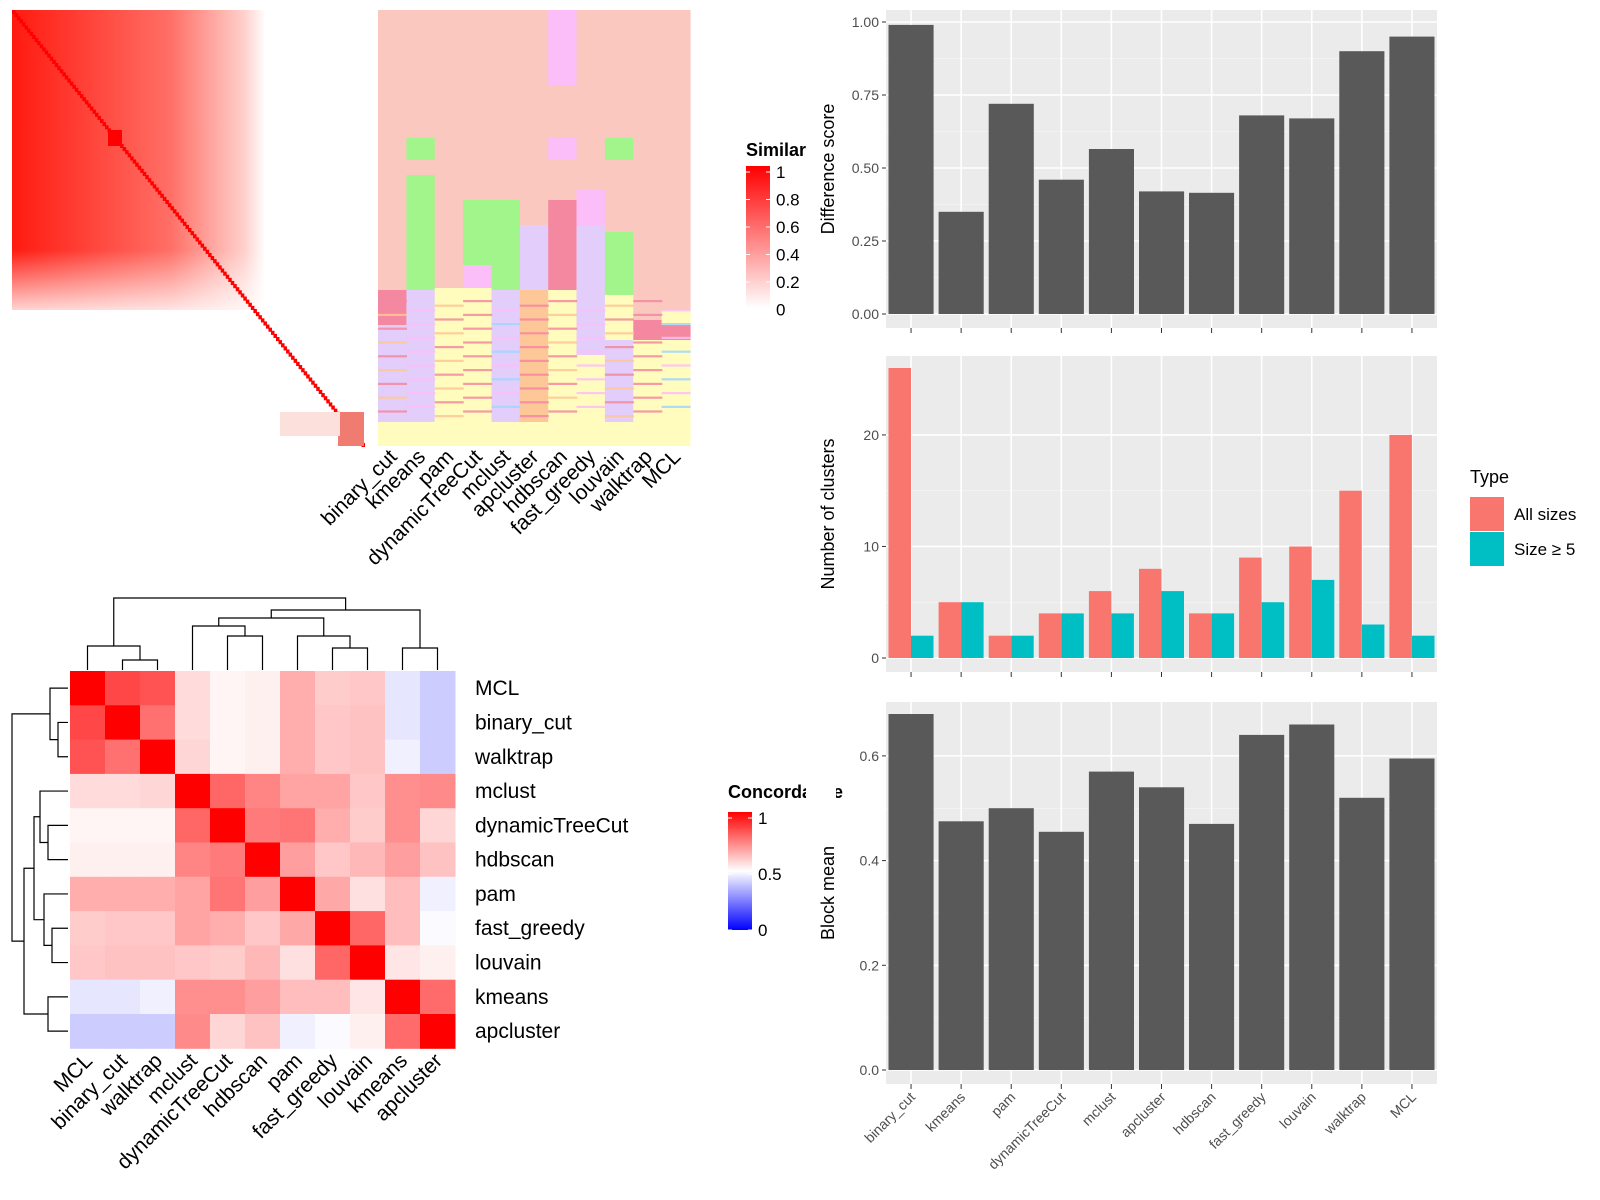 Image resolution: width=1600 pixels, height=1200 pixels. What do you see at coordinates (762, 818) in the screenshot?
I see `concordance-legend-tick: 1` at bounding box center [762, 818].